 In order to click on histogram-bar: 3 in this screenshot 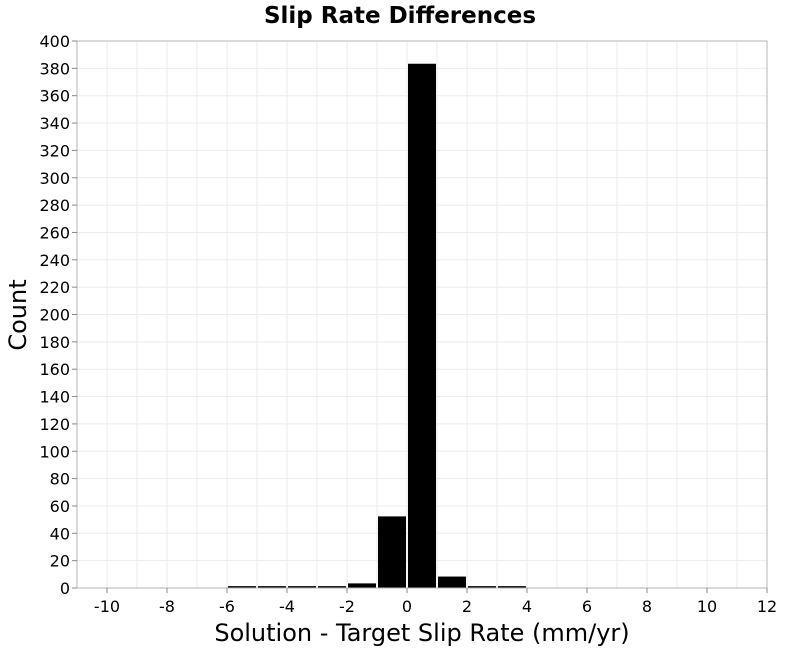, I will do `click(362, 586)`.